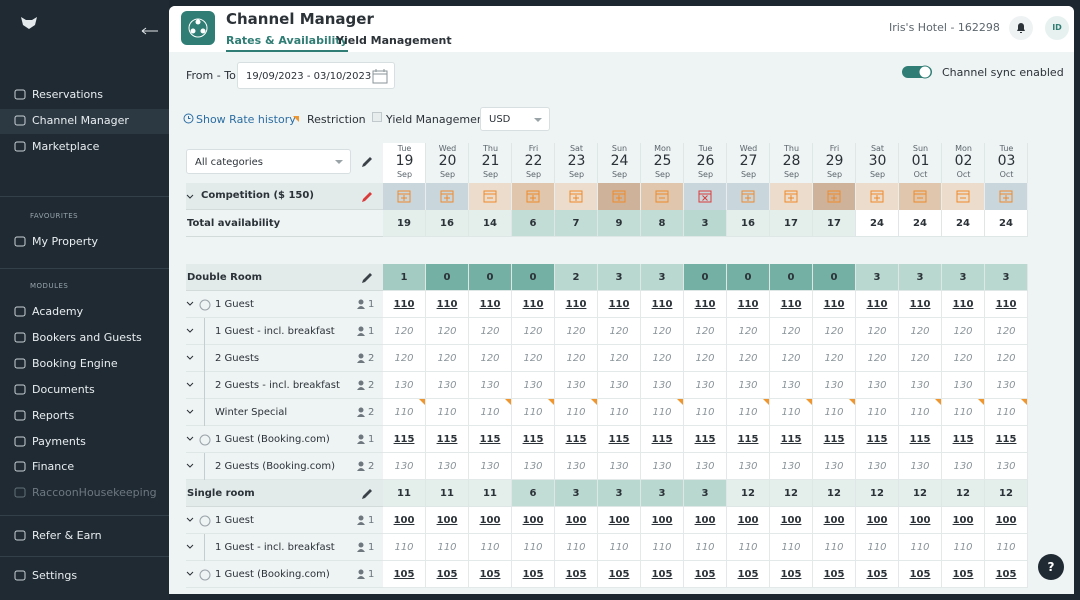  I want to click on availability-cell: 19, so click(404, 223).